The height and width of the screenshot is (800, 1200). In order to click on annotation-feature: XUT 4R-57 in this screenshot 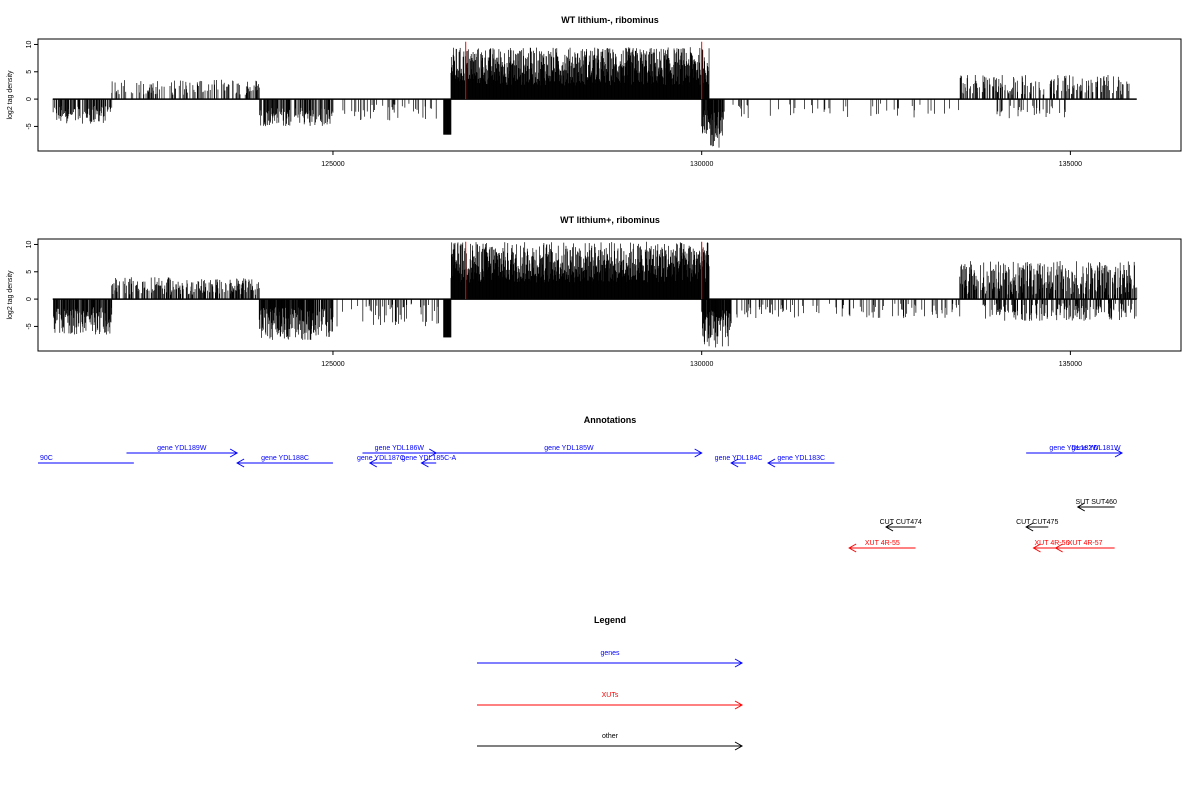, I will do `click(1084, 546)`.